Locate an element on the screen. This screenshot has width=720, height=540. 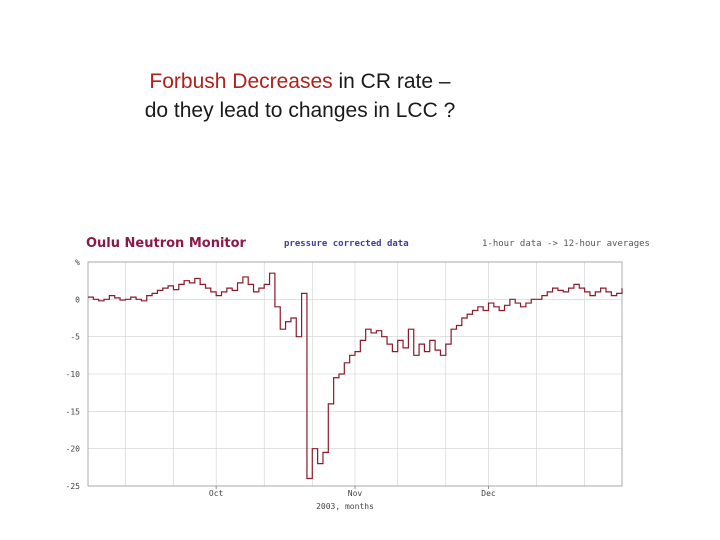
y-tick-label: % is located at coordinates (77, 262).